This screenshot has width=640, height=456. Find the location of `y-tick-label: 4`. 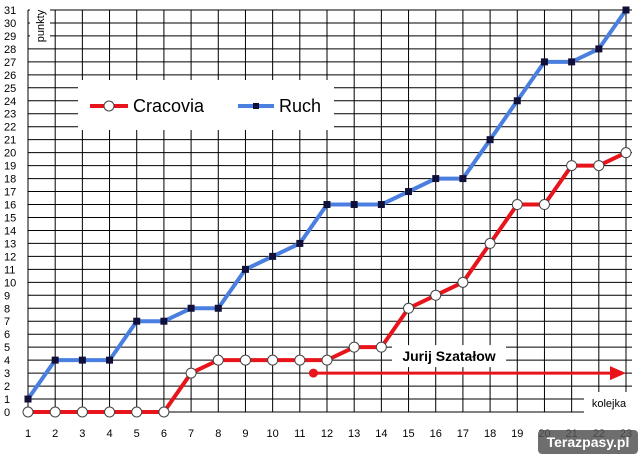

y-tick-label: 4 is located at coordinates (7, 361).